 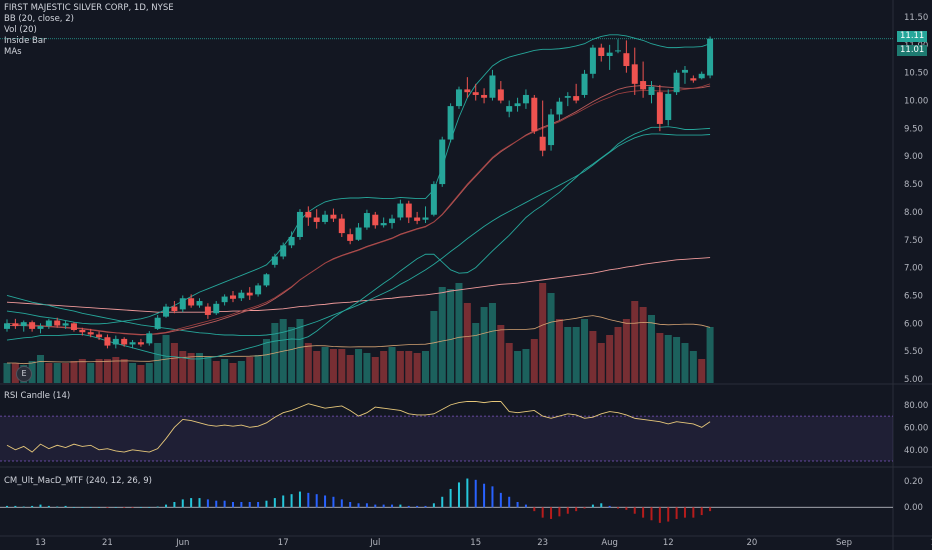 What do you see at coordinates (107, 543) in the screenshot?
I see `x-tick-label: 21` at bounding box center [107, 543].